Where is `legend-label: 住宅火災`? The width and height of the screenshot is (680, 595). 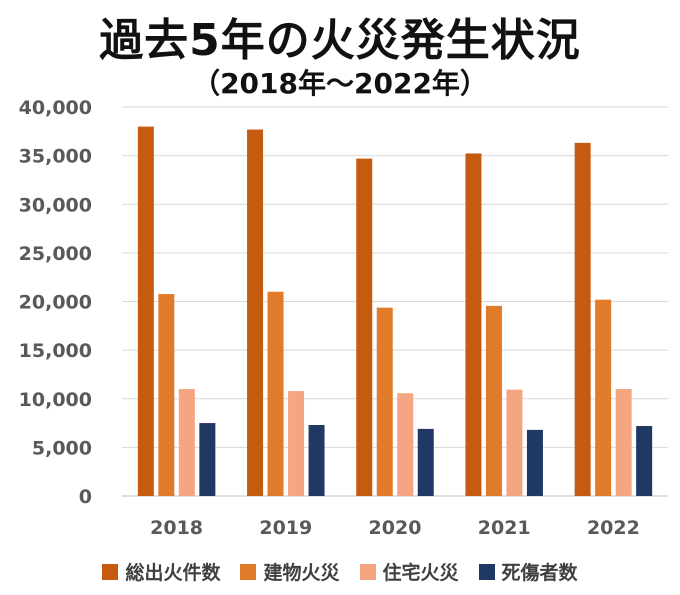
legend-label: 住宅火災 is located at coordinates (420, 573).